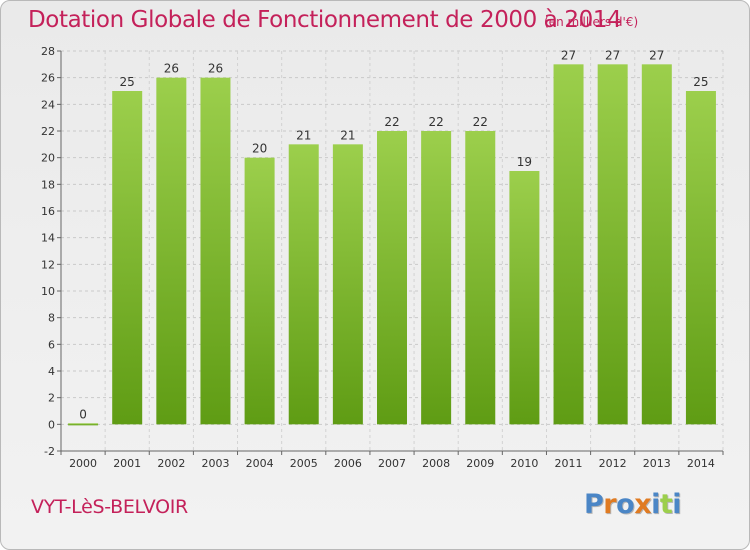  Describe the element at coordinates (48, 291) in the screenshot. I see `y-tick-label: 10` at that location.